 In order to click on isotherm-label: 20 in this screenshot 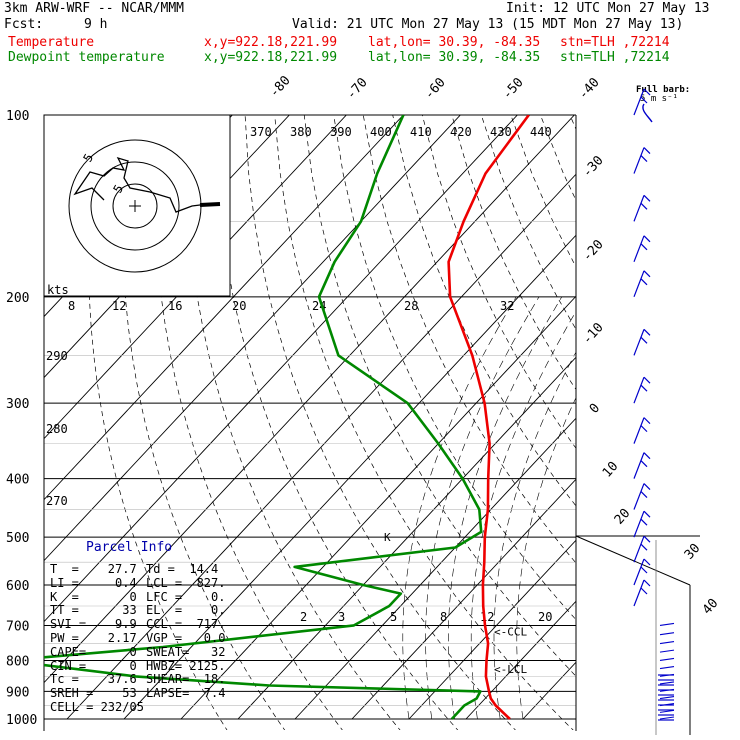, I will do `click(623, 517)`.